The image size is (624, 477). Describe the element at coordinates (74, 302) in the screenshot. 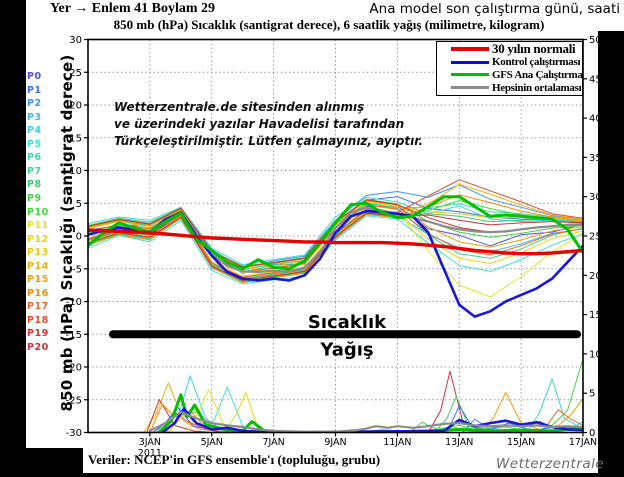

I see `svg-text: -10` at that location.